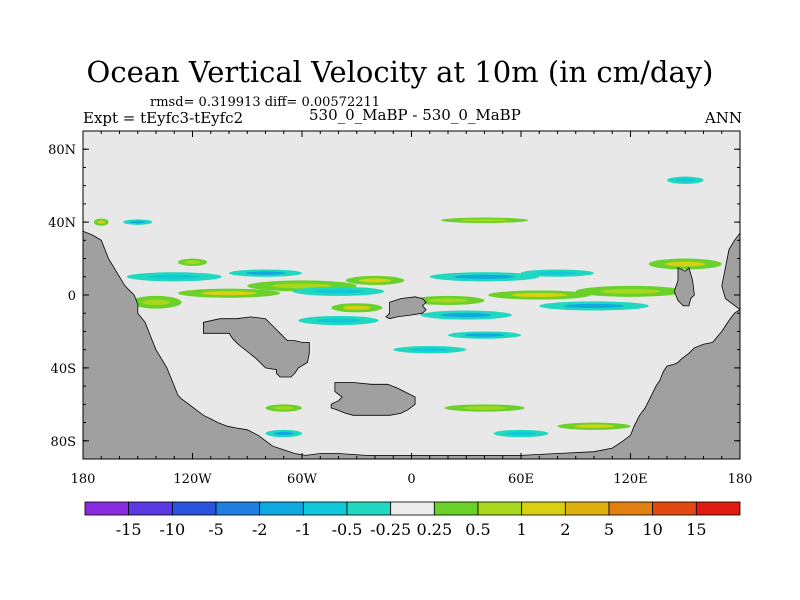 The image size is (800, 600). What do you see at coordinates (172, 529) in the screenshot?
I see `colorbar-label: -10` at bounding box center [172, 529].